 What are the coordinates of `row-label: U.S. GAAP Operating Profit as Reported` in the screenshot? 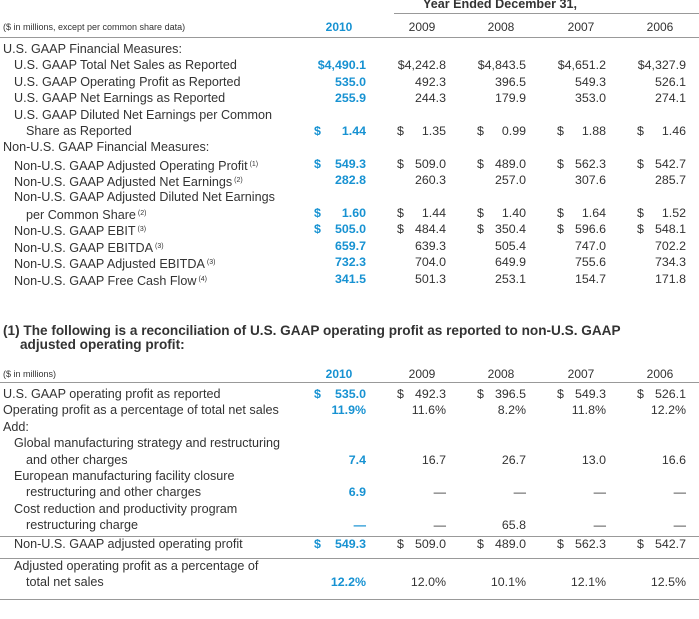 It's located at (127, 81).